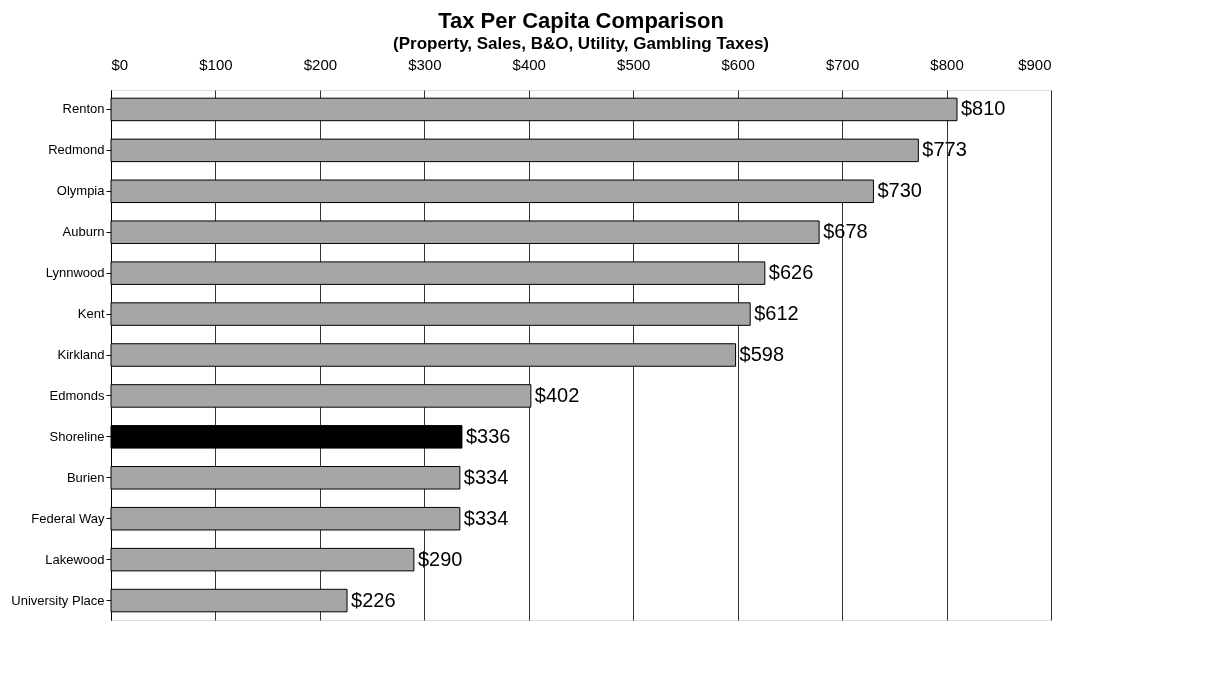 This screenshot has width=1212, height=690. I want to click on chart-title: Tax Per Capita Comparison, so click(581, 20).